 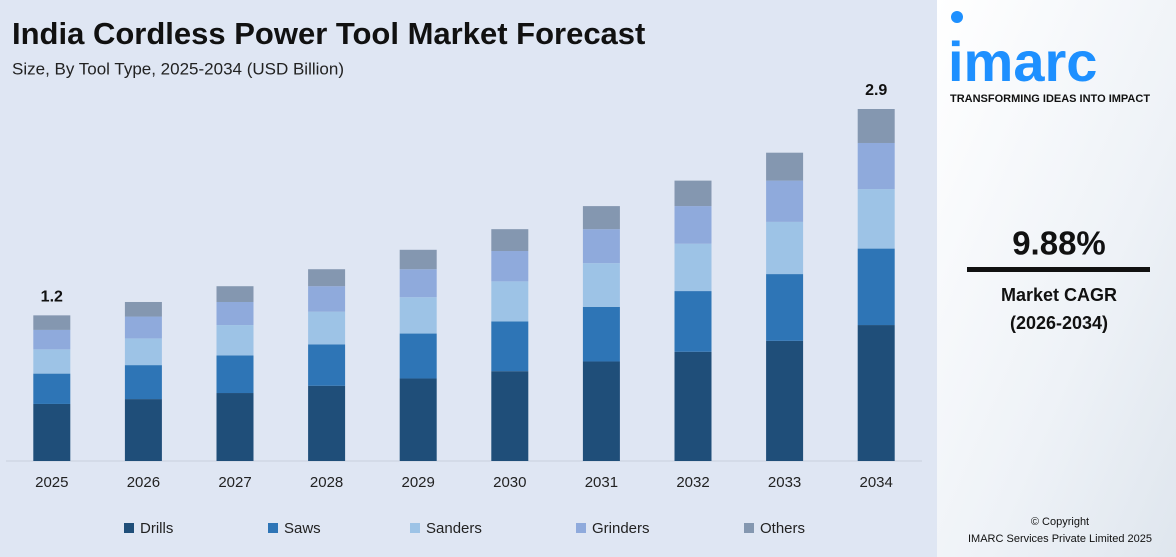 What do you see at coordinates (957, 17) in the screenshot?
I see `logo-dot` at bounding box center [957, 17].